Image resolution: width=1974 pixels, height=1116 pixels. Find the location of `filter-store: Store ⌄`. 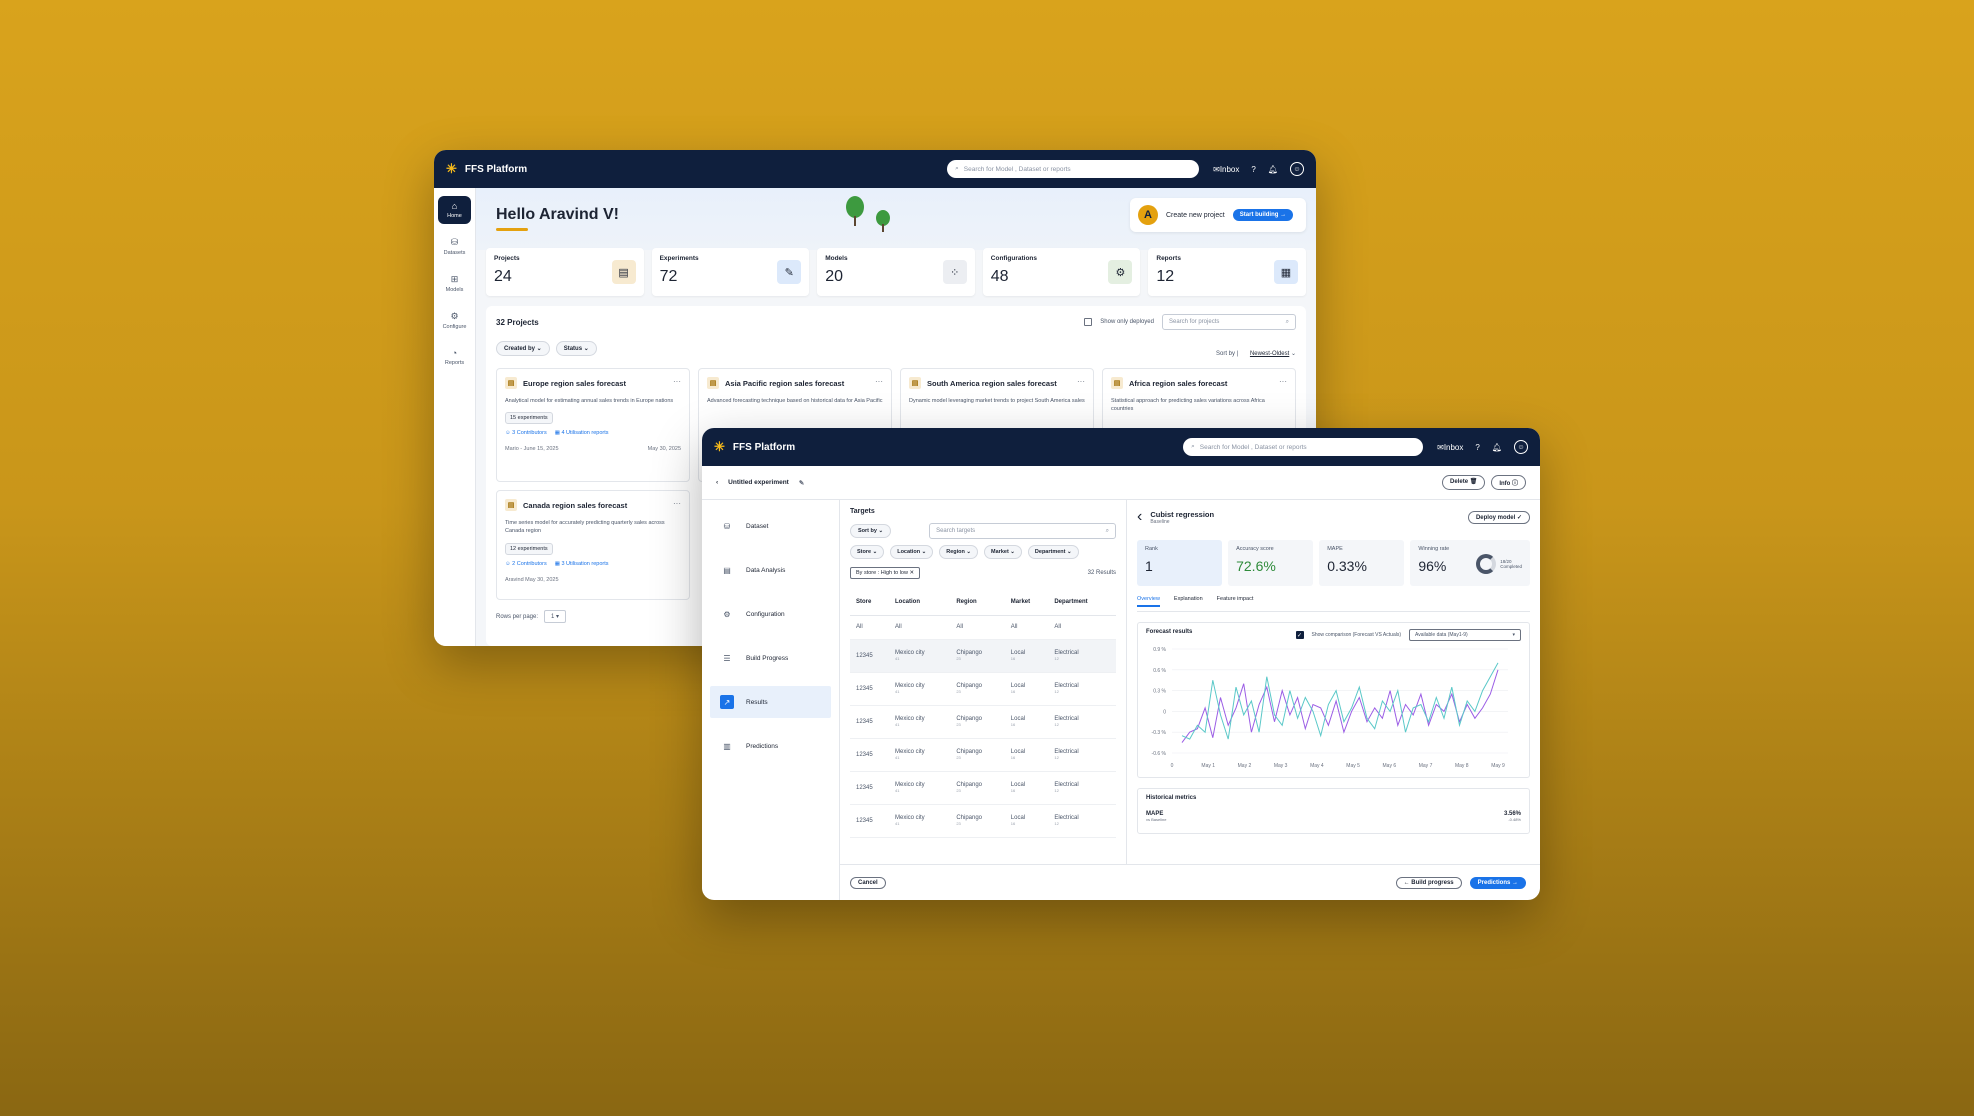

filter-store: Store ⌄ is located at coordinates (867, 552).